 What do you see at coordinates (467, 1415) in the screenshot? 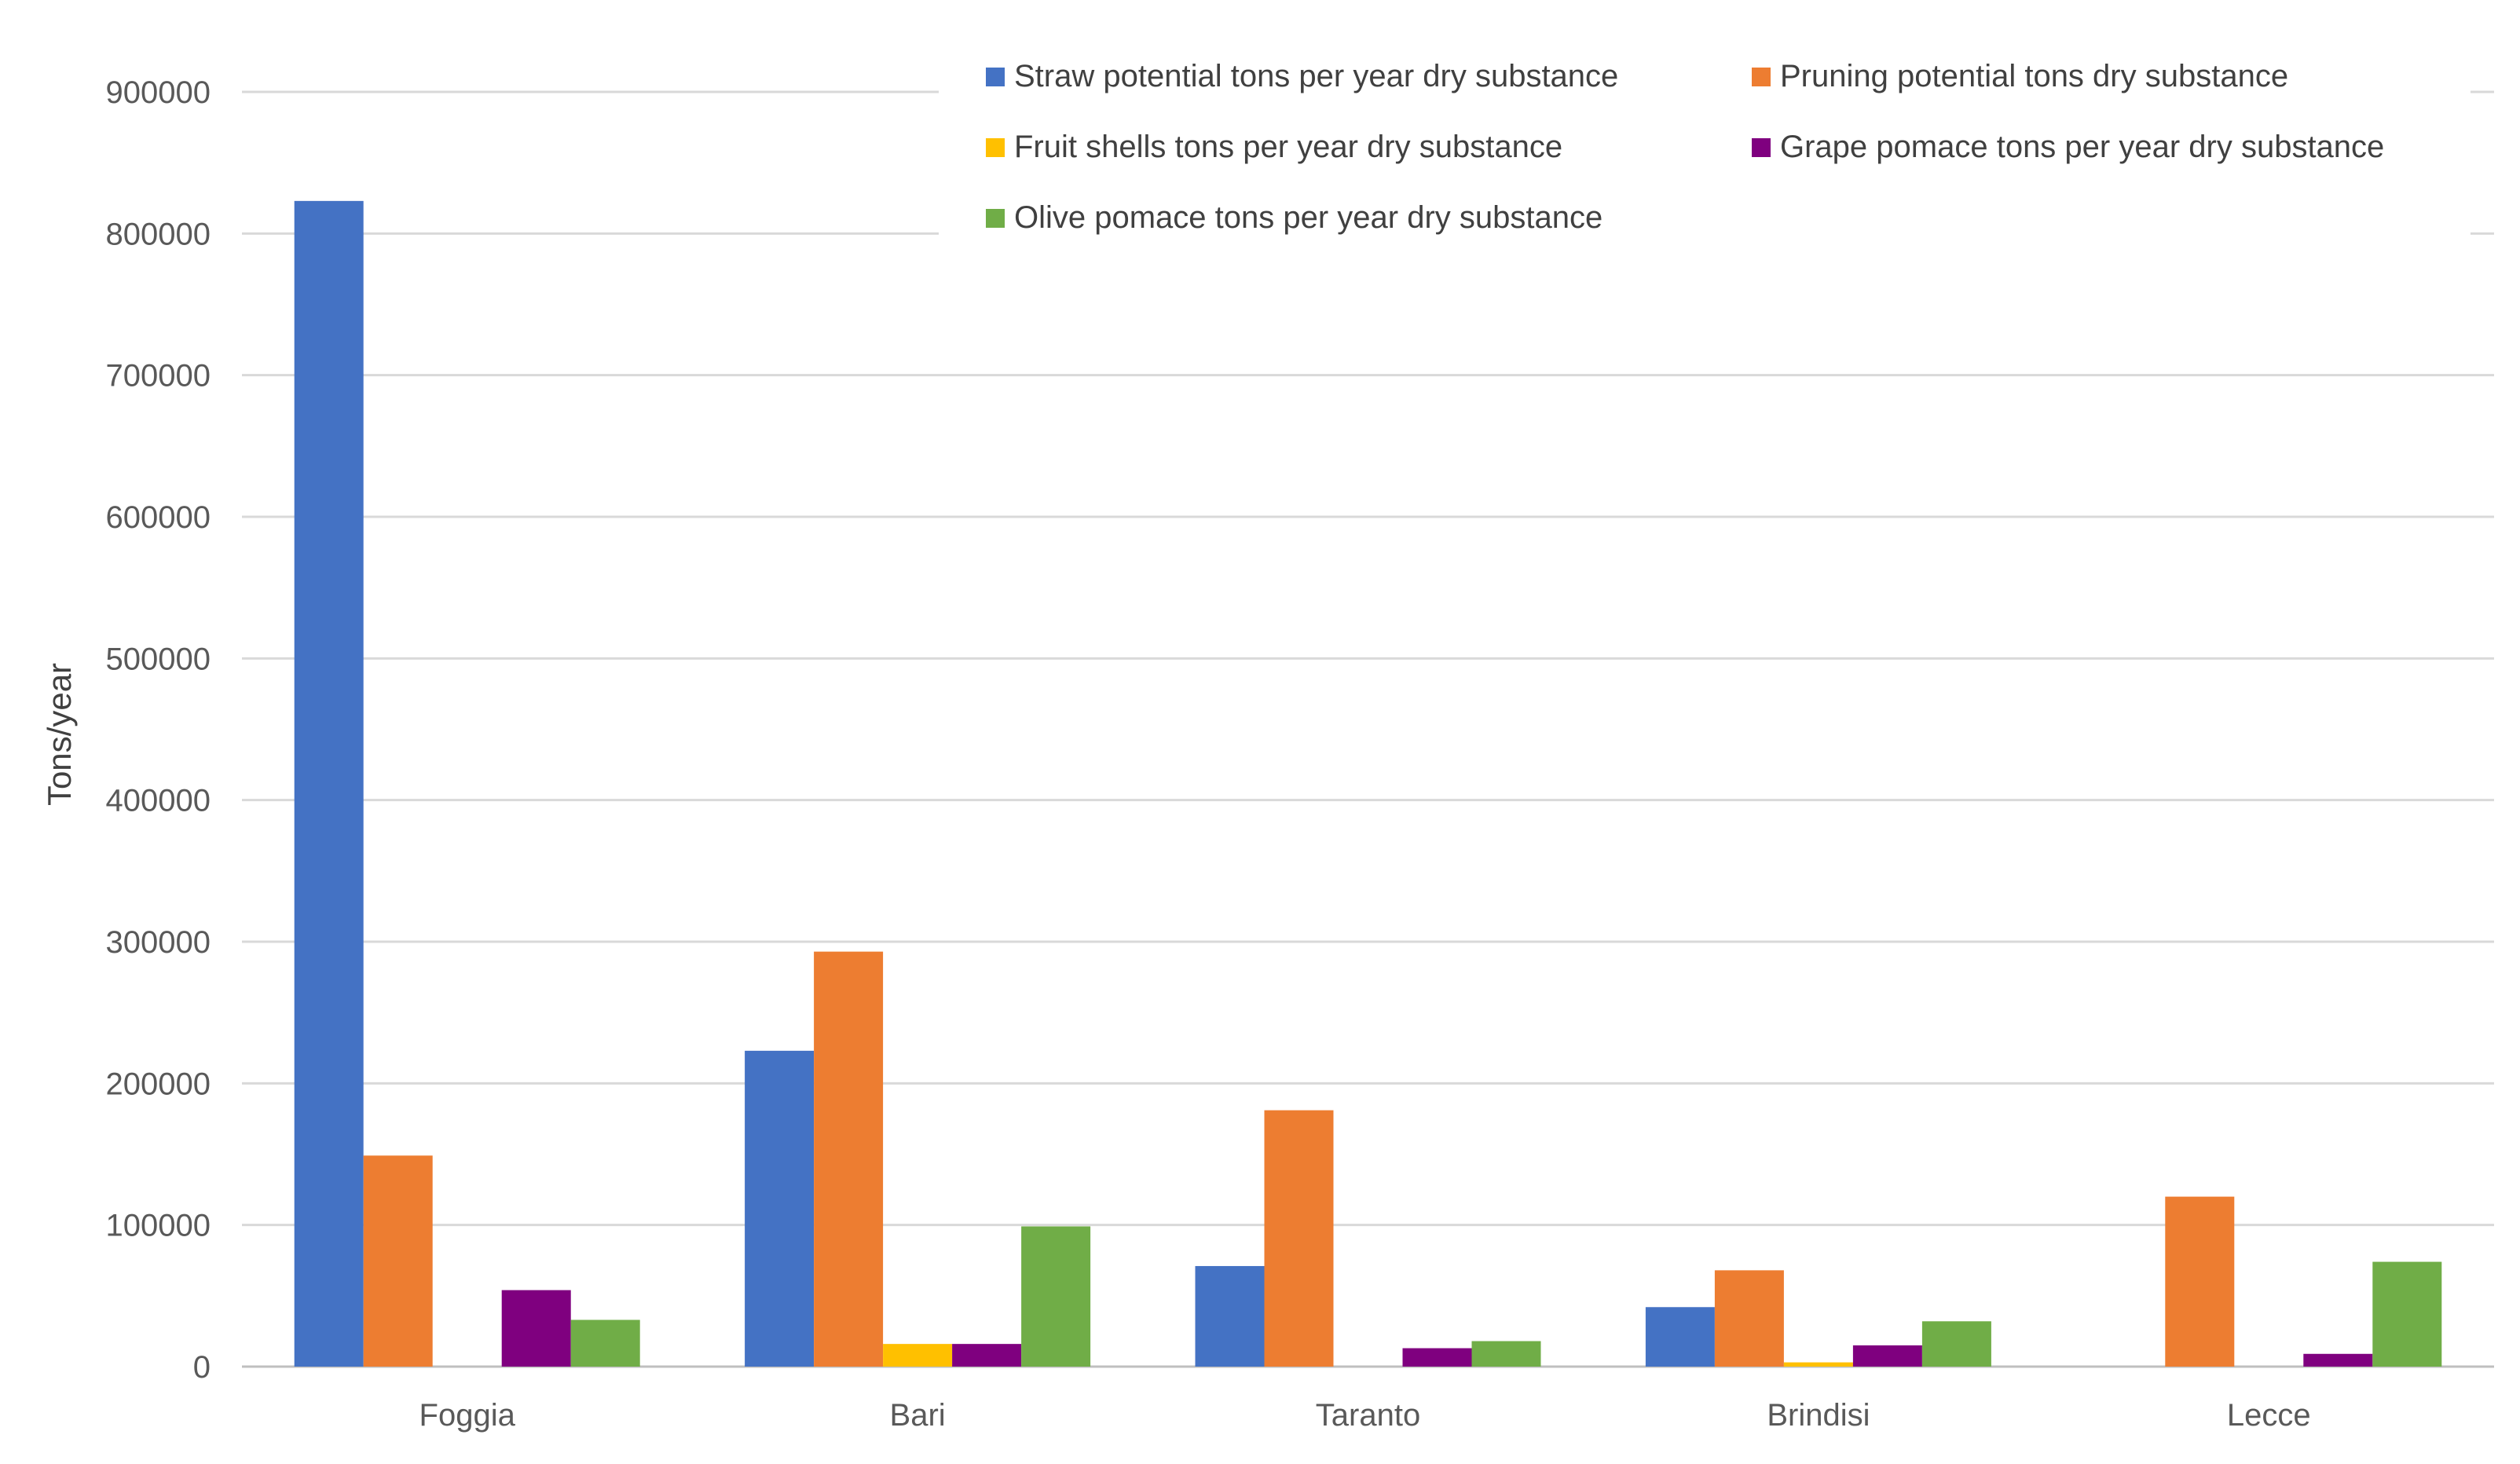
I see `x-tick-label: Foggia` at bounding box center [467, 1415].